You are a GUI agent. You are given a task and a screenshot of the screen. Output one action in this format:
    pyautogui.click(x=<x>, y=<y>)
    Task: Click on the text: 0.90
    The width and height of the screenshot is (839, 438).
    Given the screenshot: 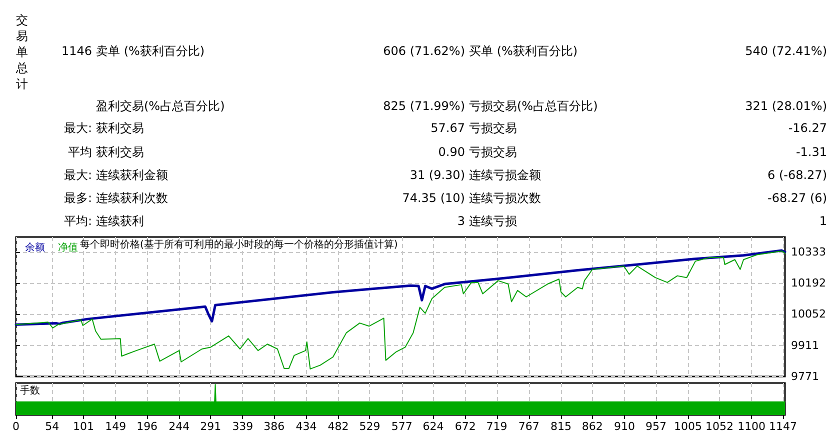 What is the action you would take?
    pyautogui.click(x=451, y=152)
    